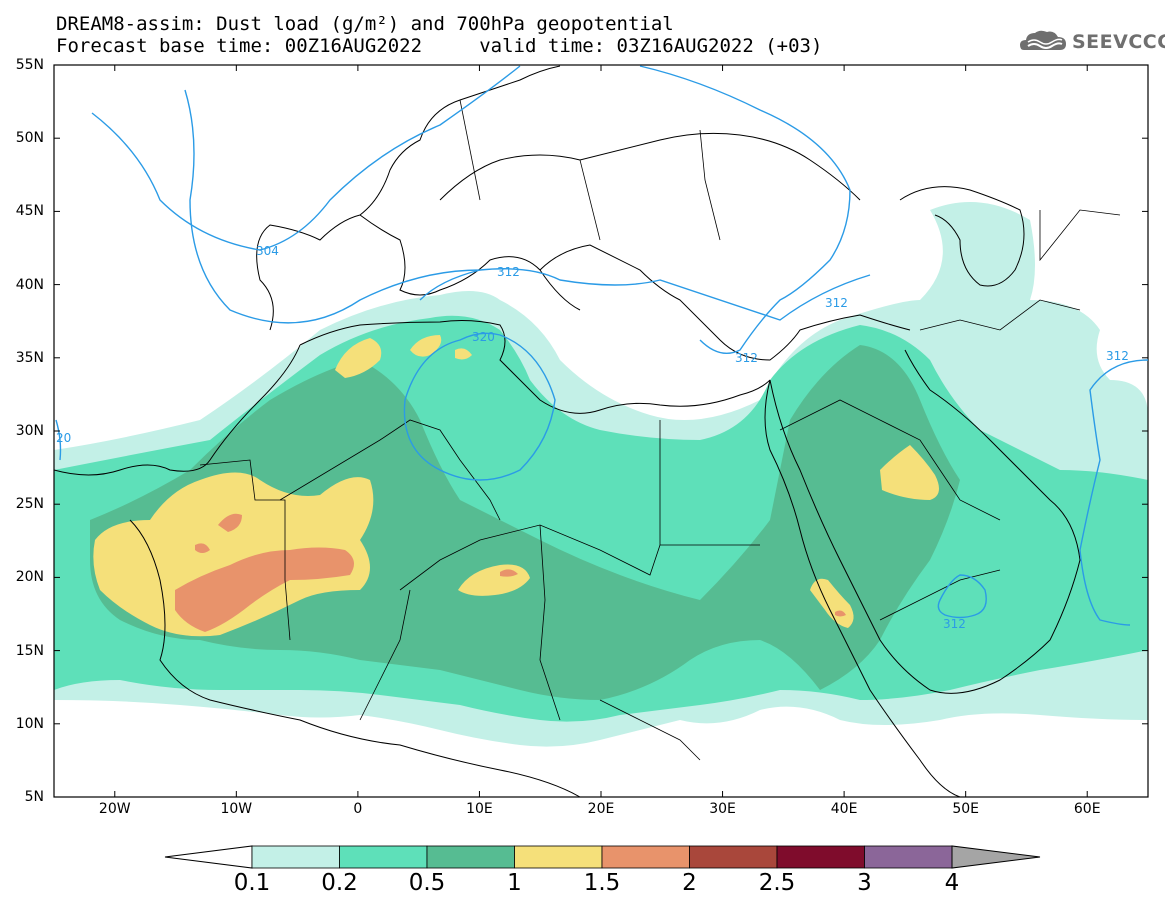 Image resolution: width=1165 pixels, height=907 pixels. Describe the element at coordinates (427, 883) in the screenshot. I see `colorbar-tick-label: 0.5` at that location.